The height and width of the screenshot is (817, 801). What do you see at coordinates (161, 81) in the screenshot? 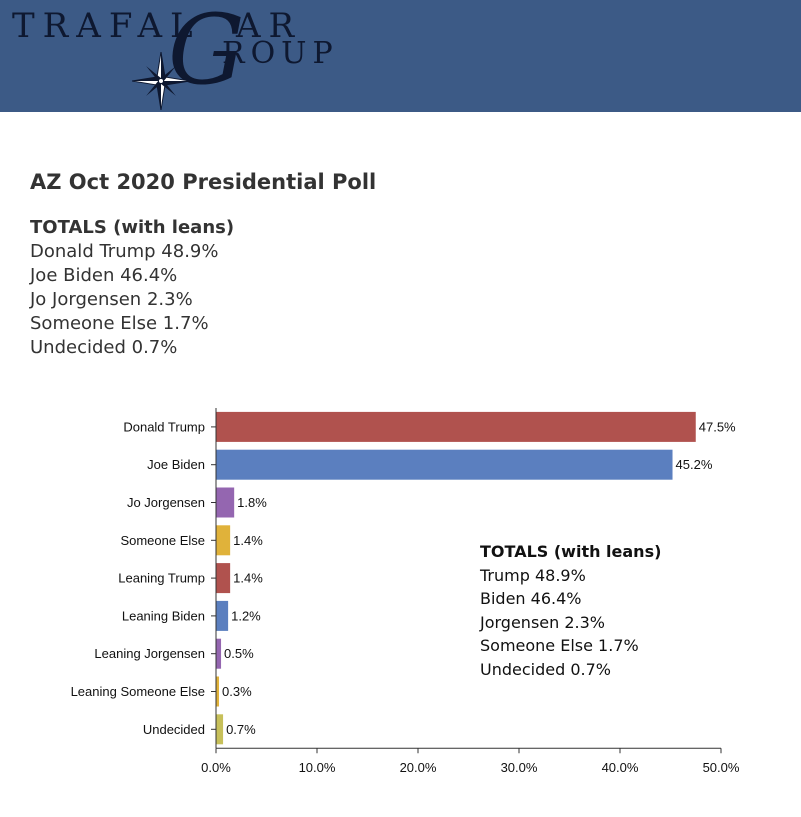
I see `compass-star-icon` at bounding box center [161, 81].